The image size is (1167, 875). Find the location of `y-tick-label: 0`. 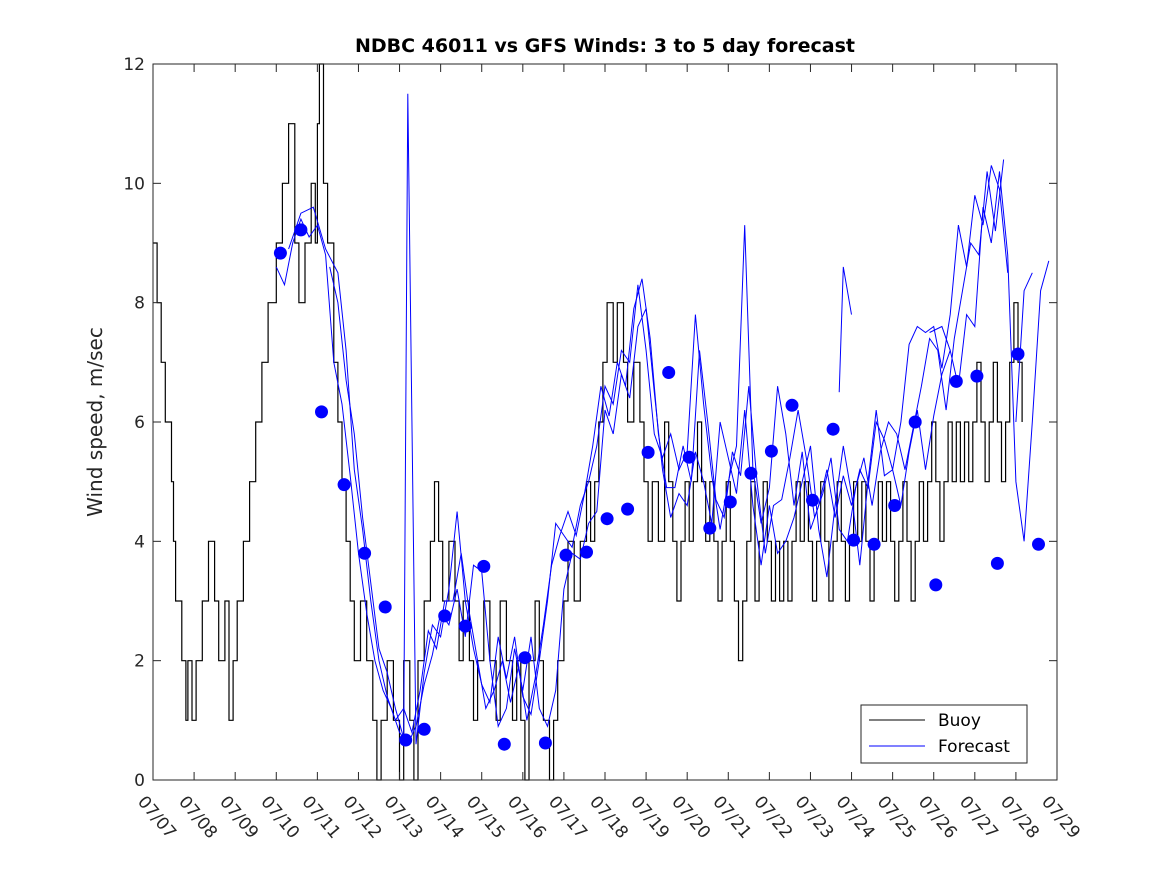

y-tick-label: 0 is located at coordinates (139, 781).